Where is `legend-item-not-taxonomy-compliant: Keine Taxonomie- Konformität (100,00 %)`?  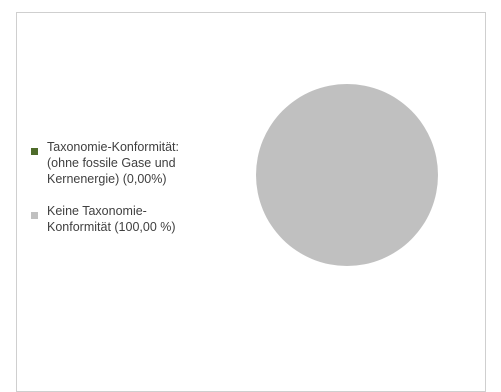
legend-item-not-taxonomy-compliant: Keine Taxonomie- Konformität (100,00 %) is located at coordinates (134, 219).